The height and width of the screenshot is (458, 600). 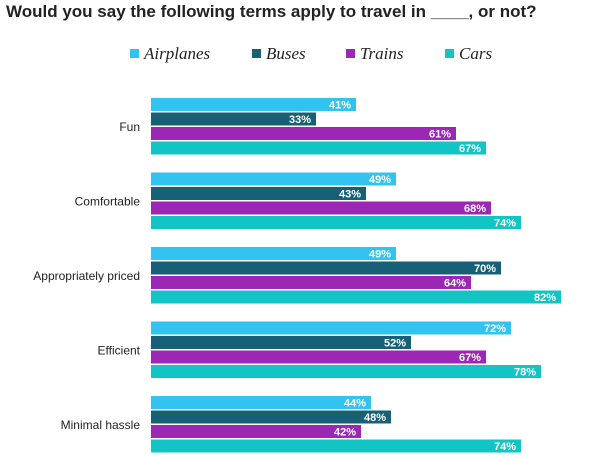 What do you see at coordinates (86, 276) in the screenshot?
I see `category-label-appropriately-priced: Appropriately priced` at bounding box center [86, 276].